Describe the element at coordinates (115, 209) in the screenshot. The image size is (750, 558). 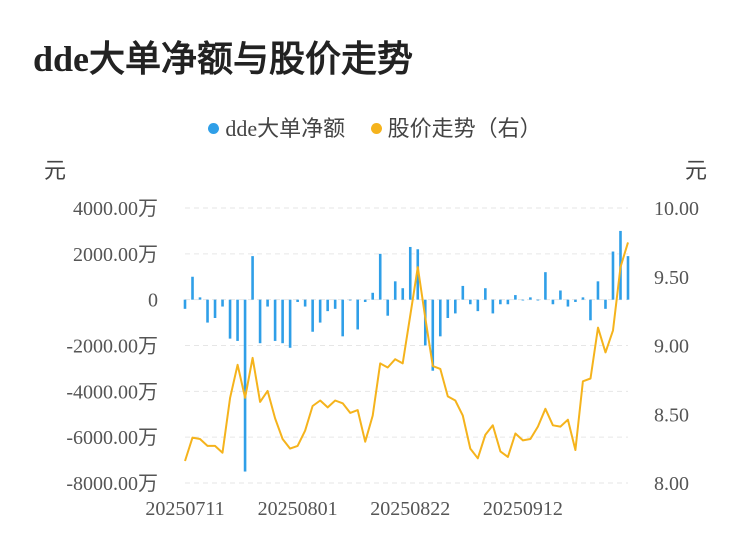
I see `left-tick-label: 4000.00万` at that location.